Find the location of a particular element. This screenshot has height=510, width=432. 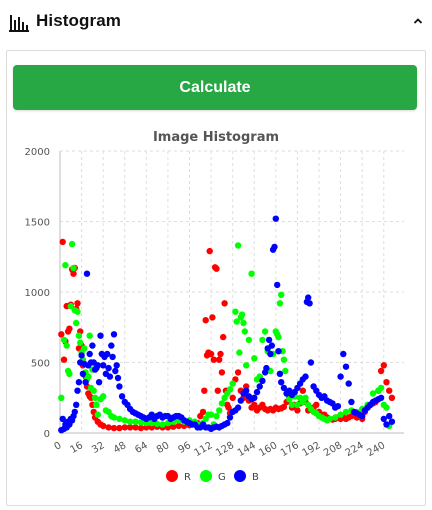

chart-title: Image Histogram is located at coordinates (216, 137).